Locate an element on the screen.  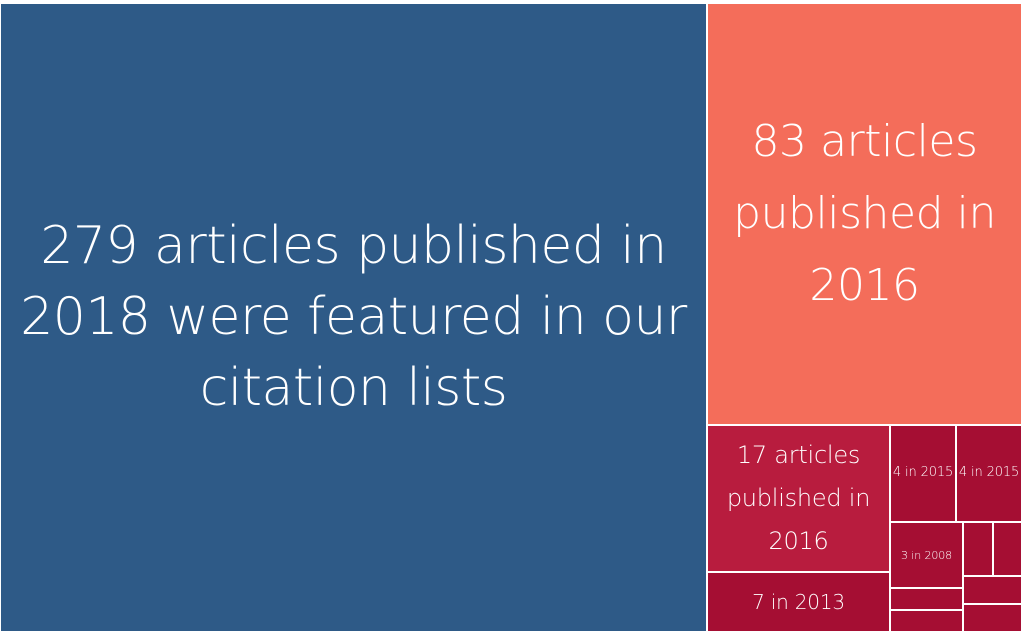
tile-2015-b: 4 in 2015 is located at coordinates (989, 473).